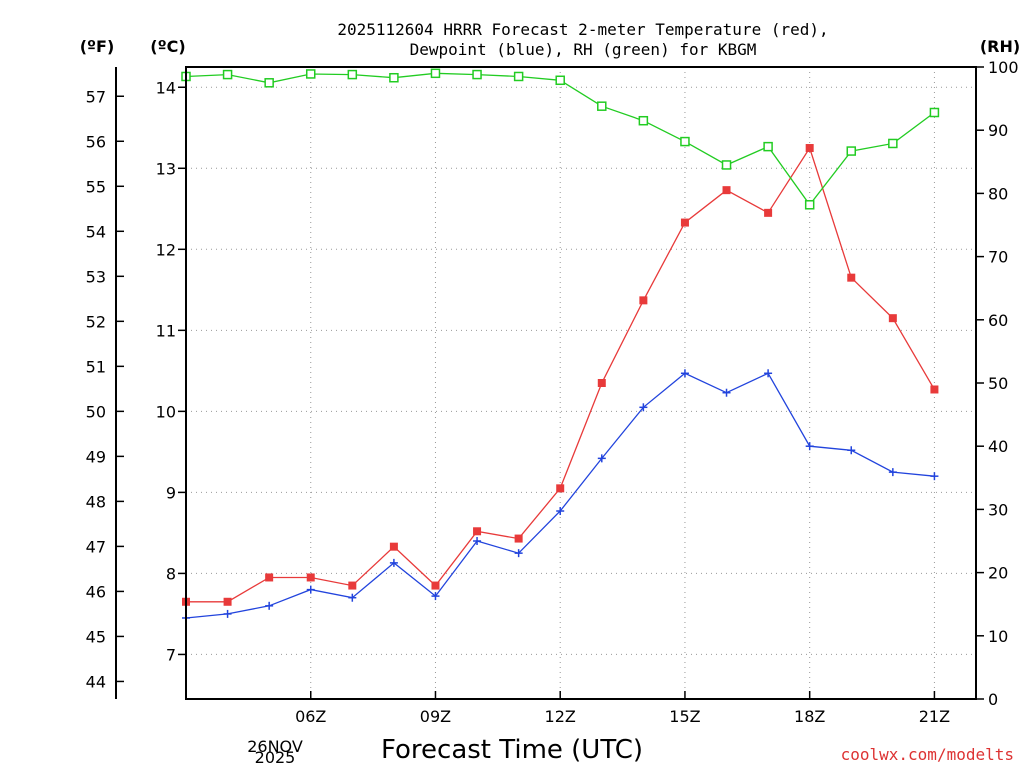 The image size is (1024, 768). Describe the element at coordinates (998, 446) in the screenshot. I see `rh-tick-label: 40` at that location.